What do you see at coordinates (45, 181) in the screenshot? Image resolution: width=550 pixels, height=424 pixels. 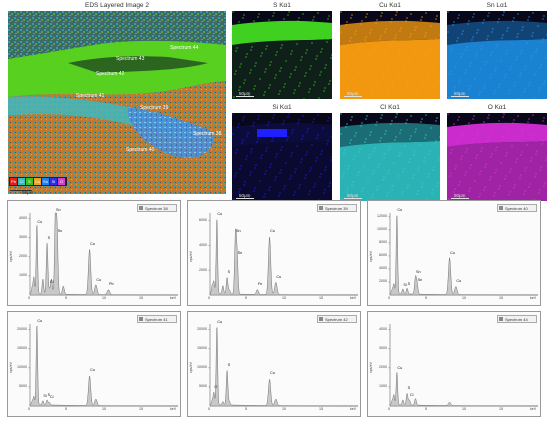 I see `layer-legend-item: Sn` at bounding box center [45, 181].